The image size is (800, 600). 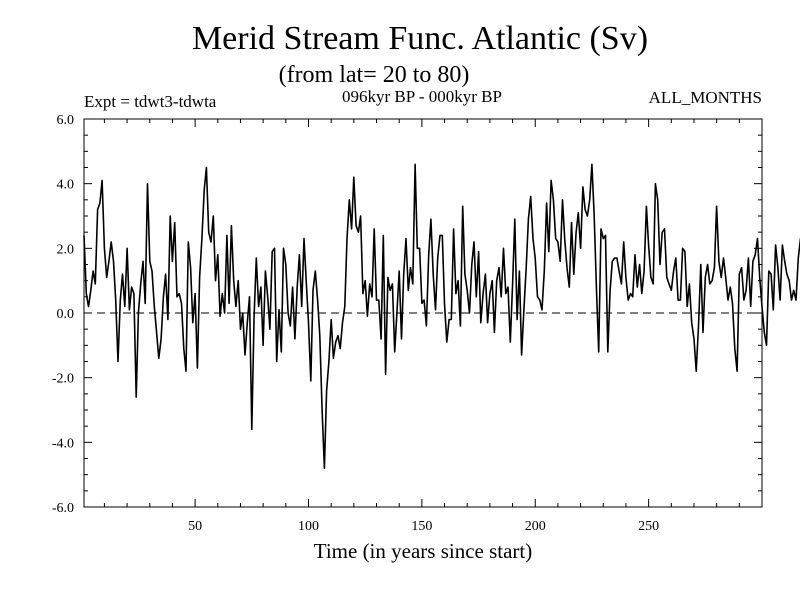 I want to click on months-label: ALL_MONTHS, so click(x=705, y=97).